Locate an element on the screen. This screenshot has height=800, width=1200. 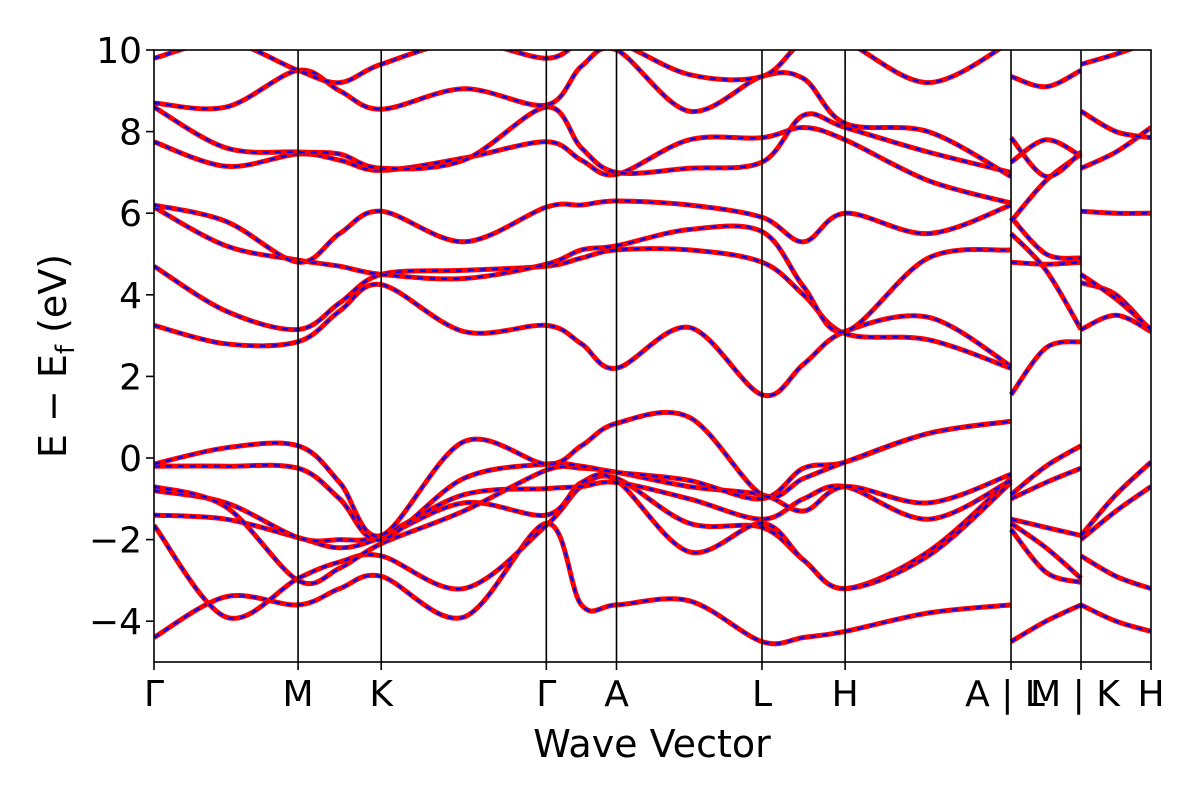
band-33-dashed is located at coordinates (1115, 323).